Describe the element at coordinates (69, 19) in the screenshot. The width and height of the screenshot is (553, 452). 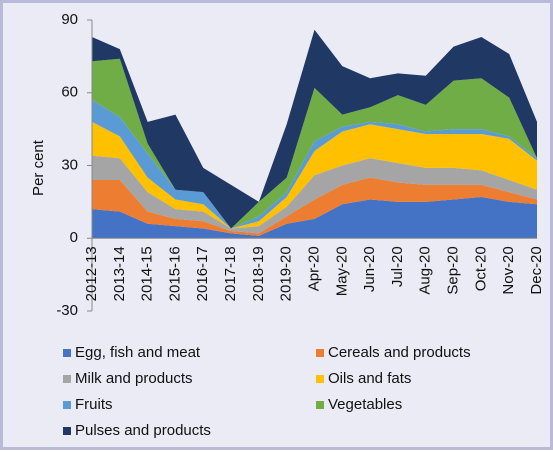
I see `y-tick-label: 90` at that location.